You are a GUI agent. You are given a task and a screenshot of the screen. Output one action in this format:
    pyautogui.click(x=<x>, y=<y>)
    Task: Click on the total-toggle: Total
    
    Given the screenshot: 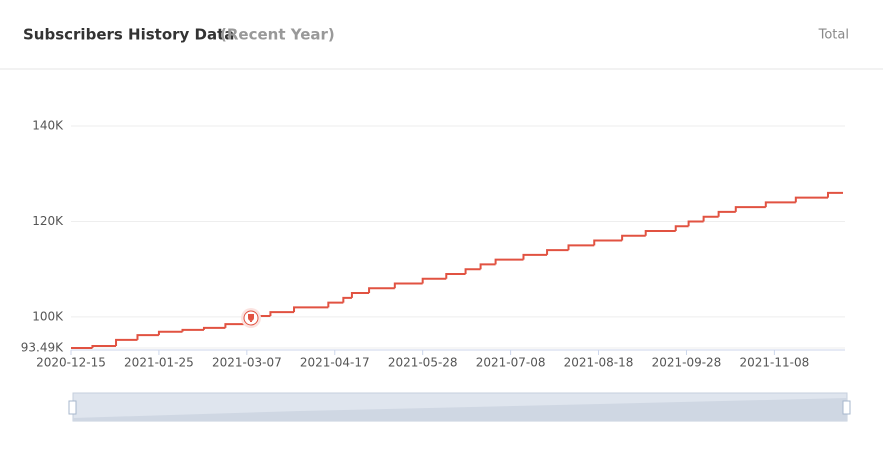 What is the action you would take?
    pyautogui.click(x=833, y=35)
    